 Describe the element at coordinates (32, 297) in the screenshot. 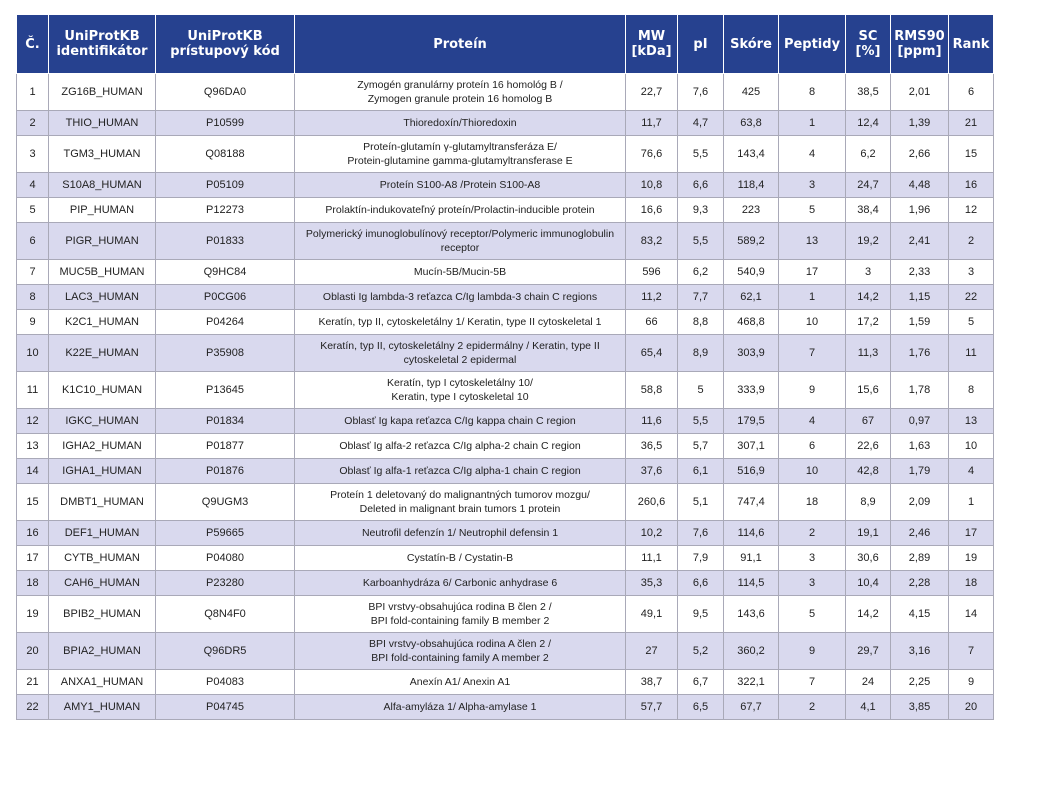

I see `cell-number: 8` at that location.